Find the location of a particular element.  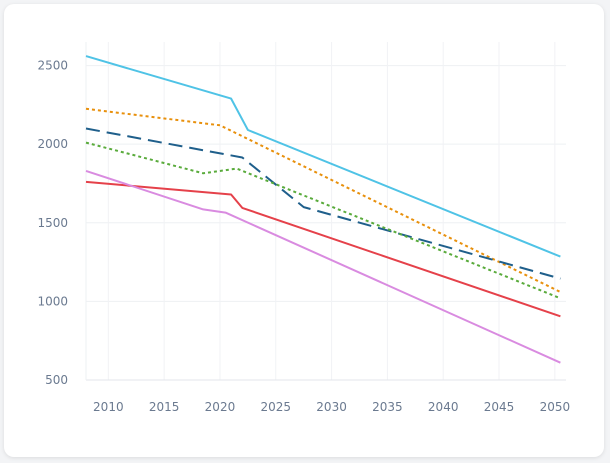

y-tick-label: 1000 is located at coordinates (52, 301).